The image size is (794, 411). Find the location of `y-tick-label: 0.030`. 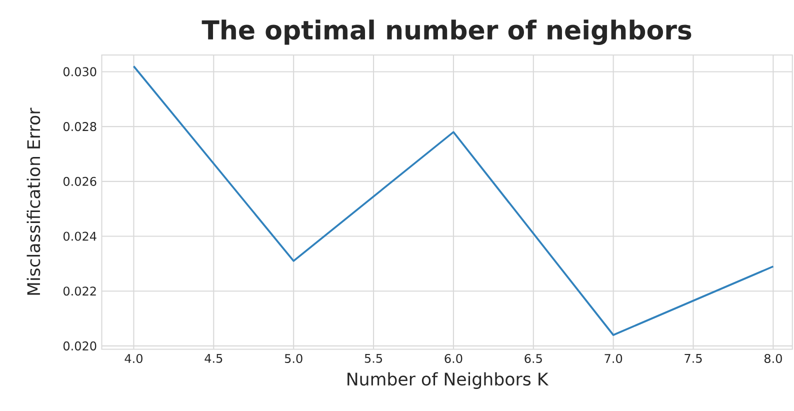

y-tick-label: 0.030 is located at coordinates (79, 71).